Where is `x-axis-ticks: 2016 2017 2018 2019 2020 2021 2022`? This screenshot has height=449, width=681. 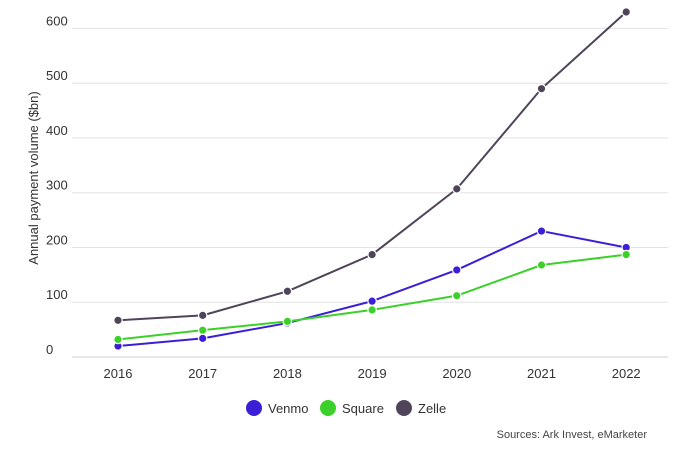
x-axis-ticks: 2016 2017 2018 2019 2020 2021 2022 is located at coordinates (372, 373).